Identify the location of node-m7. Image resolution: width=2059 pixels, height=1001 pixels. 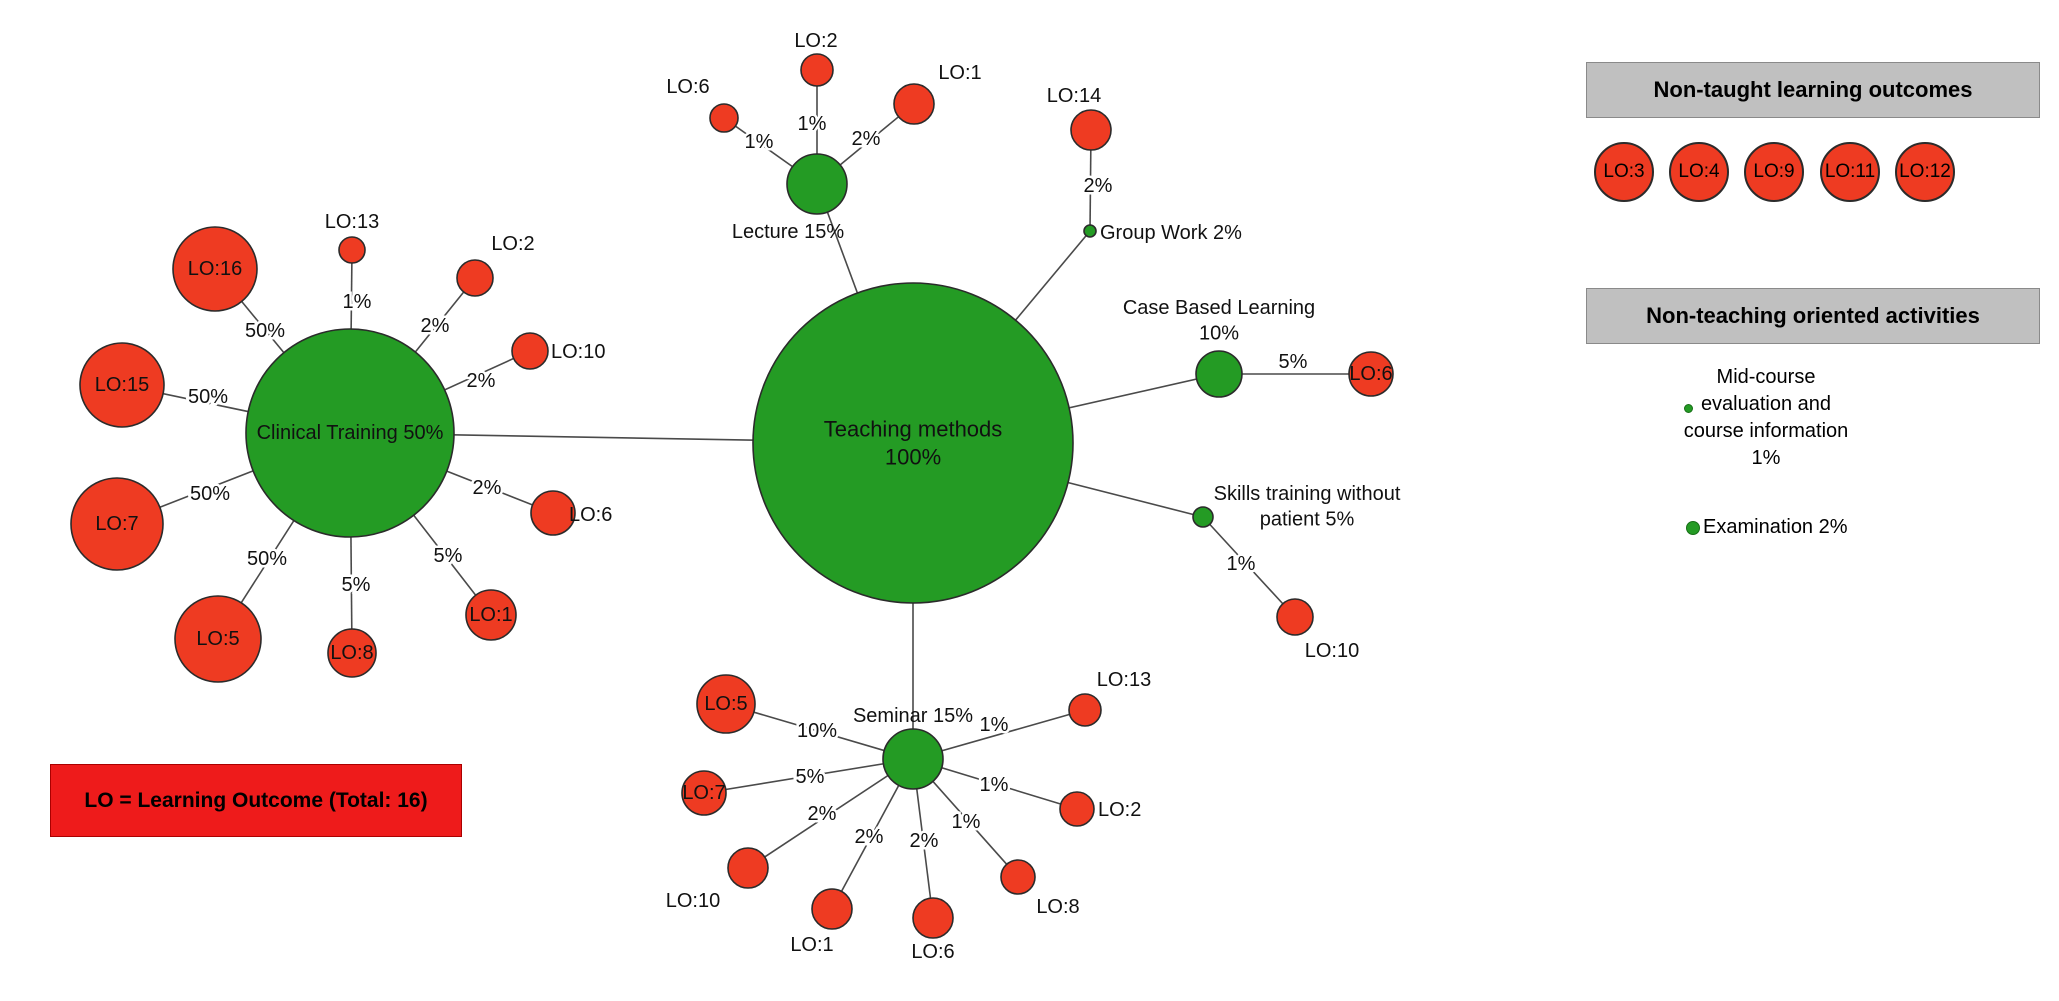
(704, 793).